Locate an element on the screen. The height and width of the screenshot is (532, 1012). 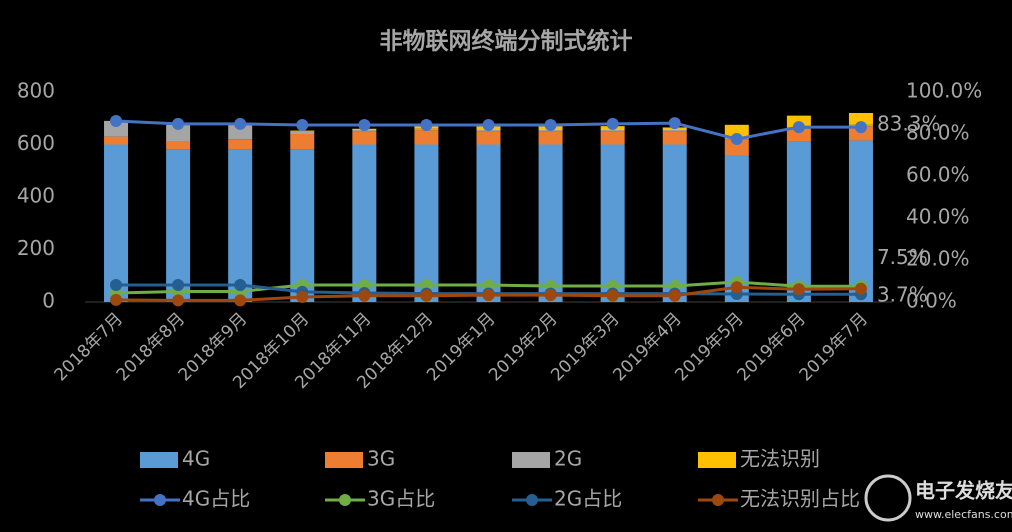
legend-label: 3G占比 is located at coordinates (401, 499).